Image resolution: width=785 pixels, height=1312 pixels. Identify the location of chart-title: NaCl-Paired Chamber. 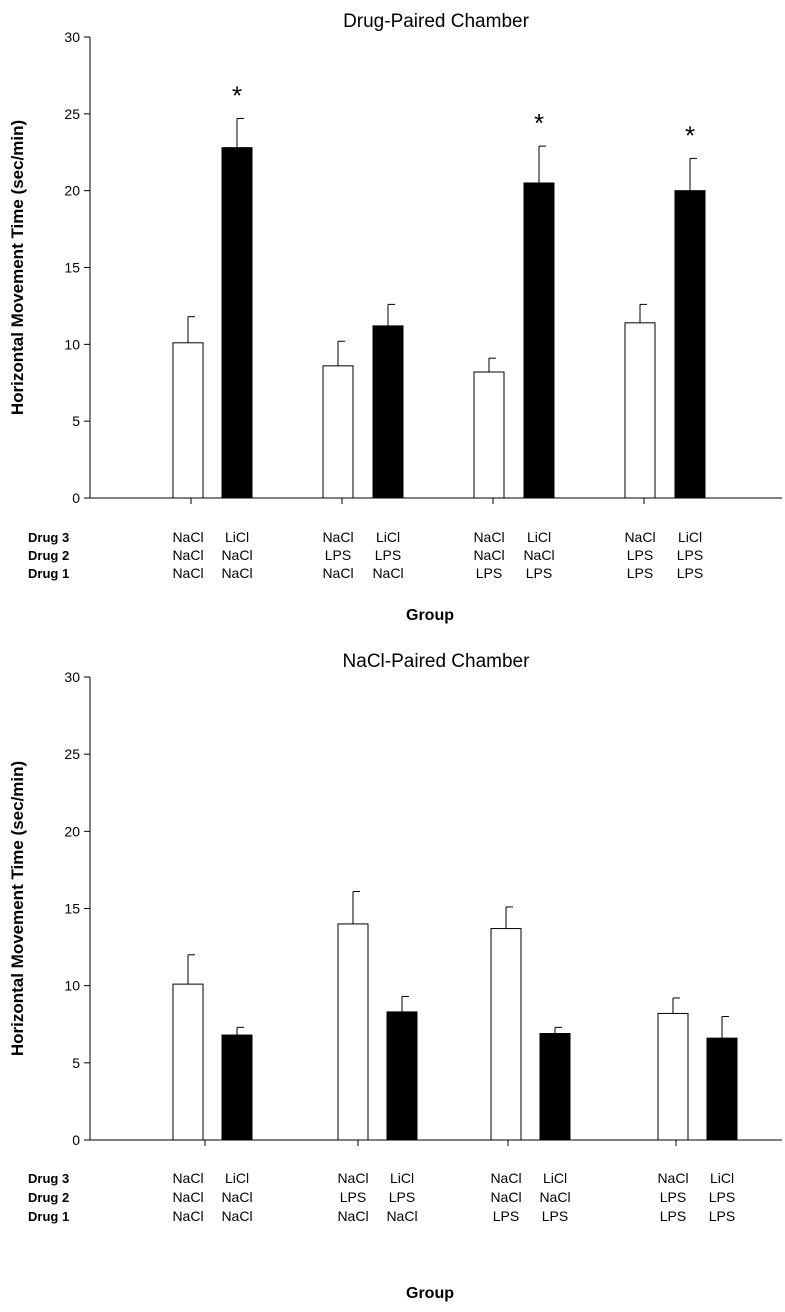
(437, 661).